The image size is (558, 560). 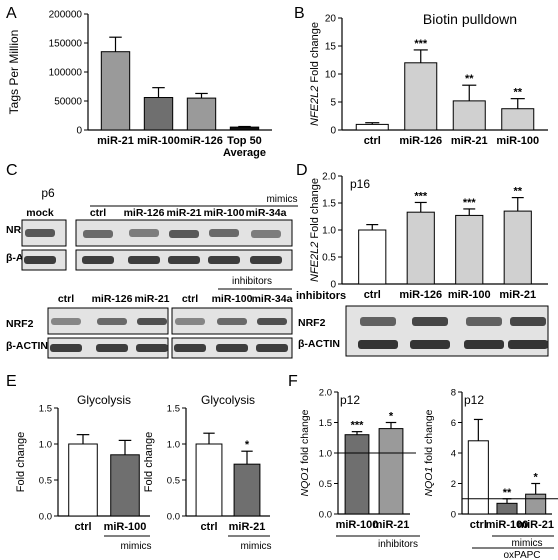 What do you see at coordinates (144, 213) in the screenshot?
I see `lane-label: miR-126` at bounding box center [144, 213].